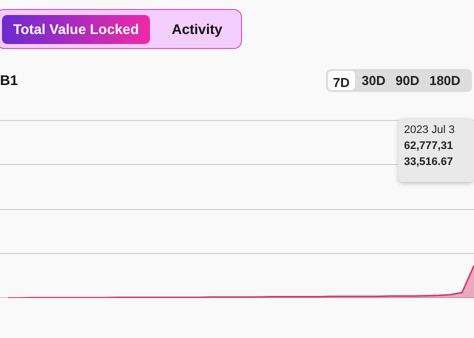 The image size is (474, 338). I want to click on text: 7D, so click(341, 80).